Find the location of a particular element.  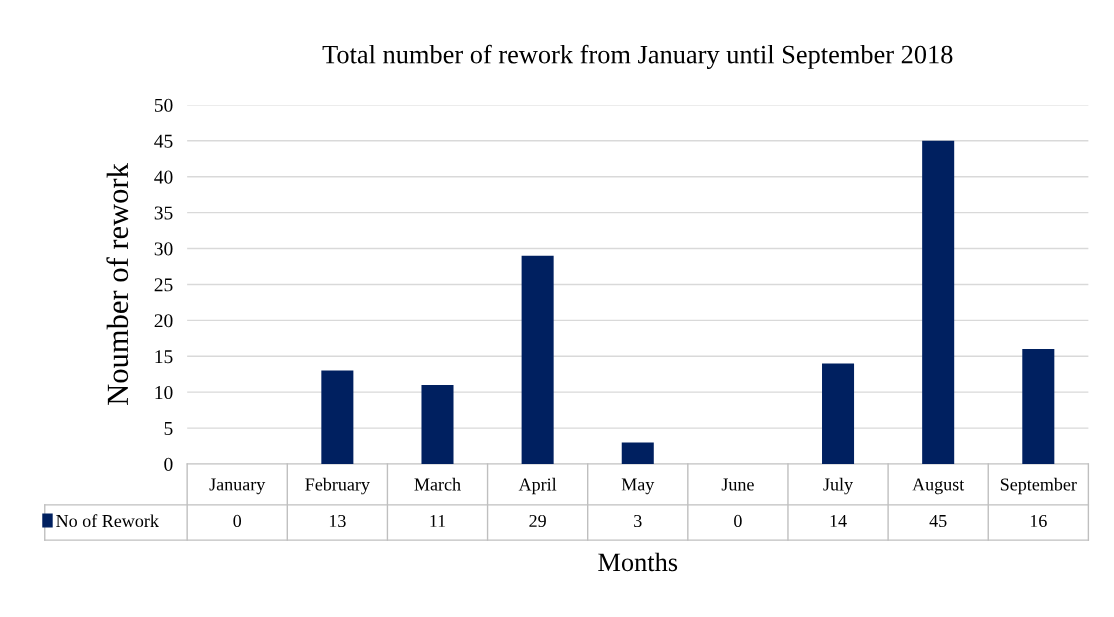

data-label: 11 is located at coordinates (438, 520).